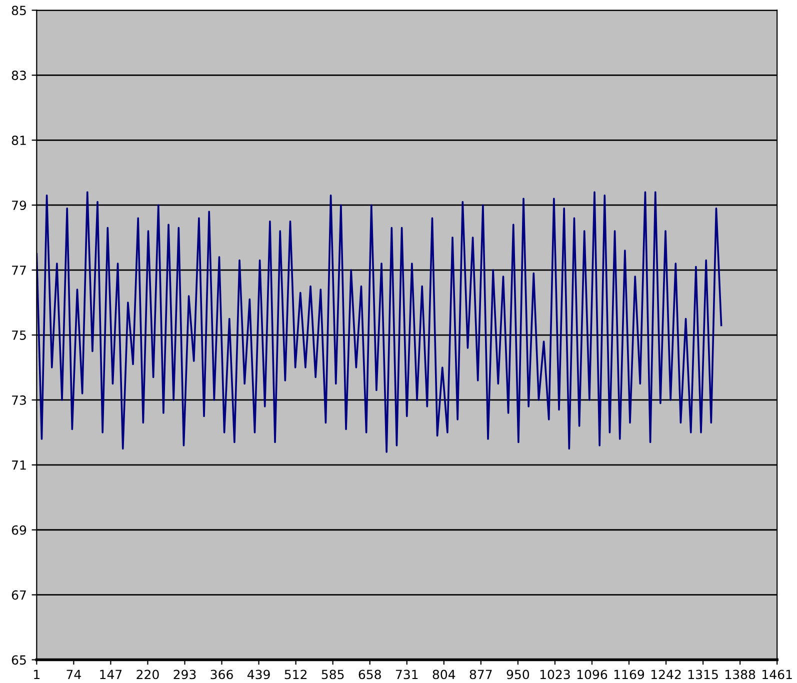  I want to click on x-tick-label: 1315, so click(703, 675).